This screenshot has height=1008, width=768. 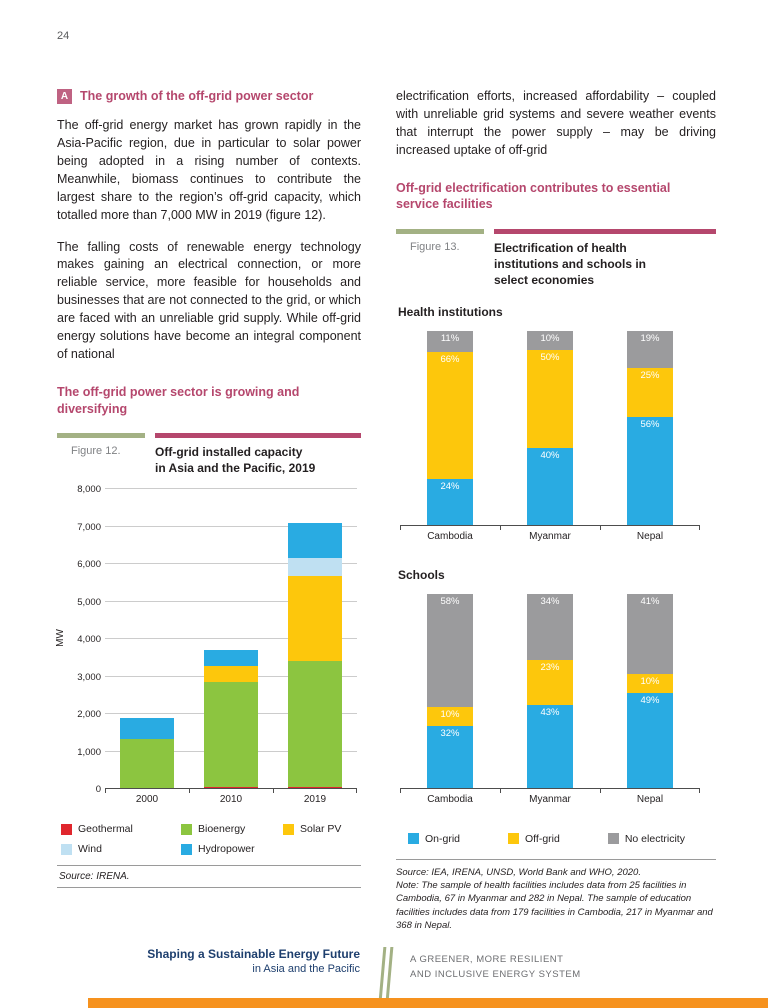 I want to click on legend-item-geothermal: Geothermal, so click(x=121, y=829).